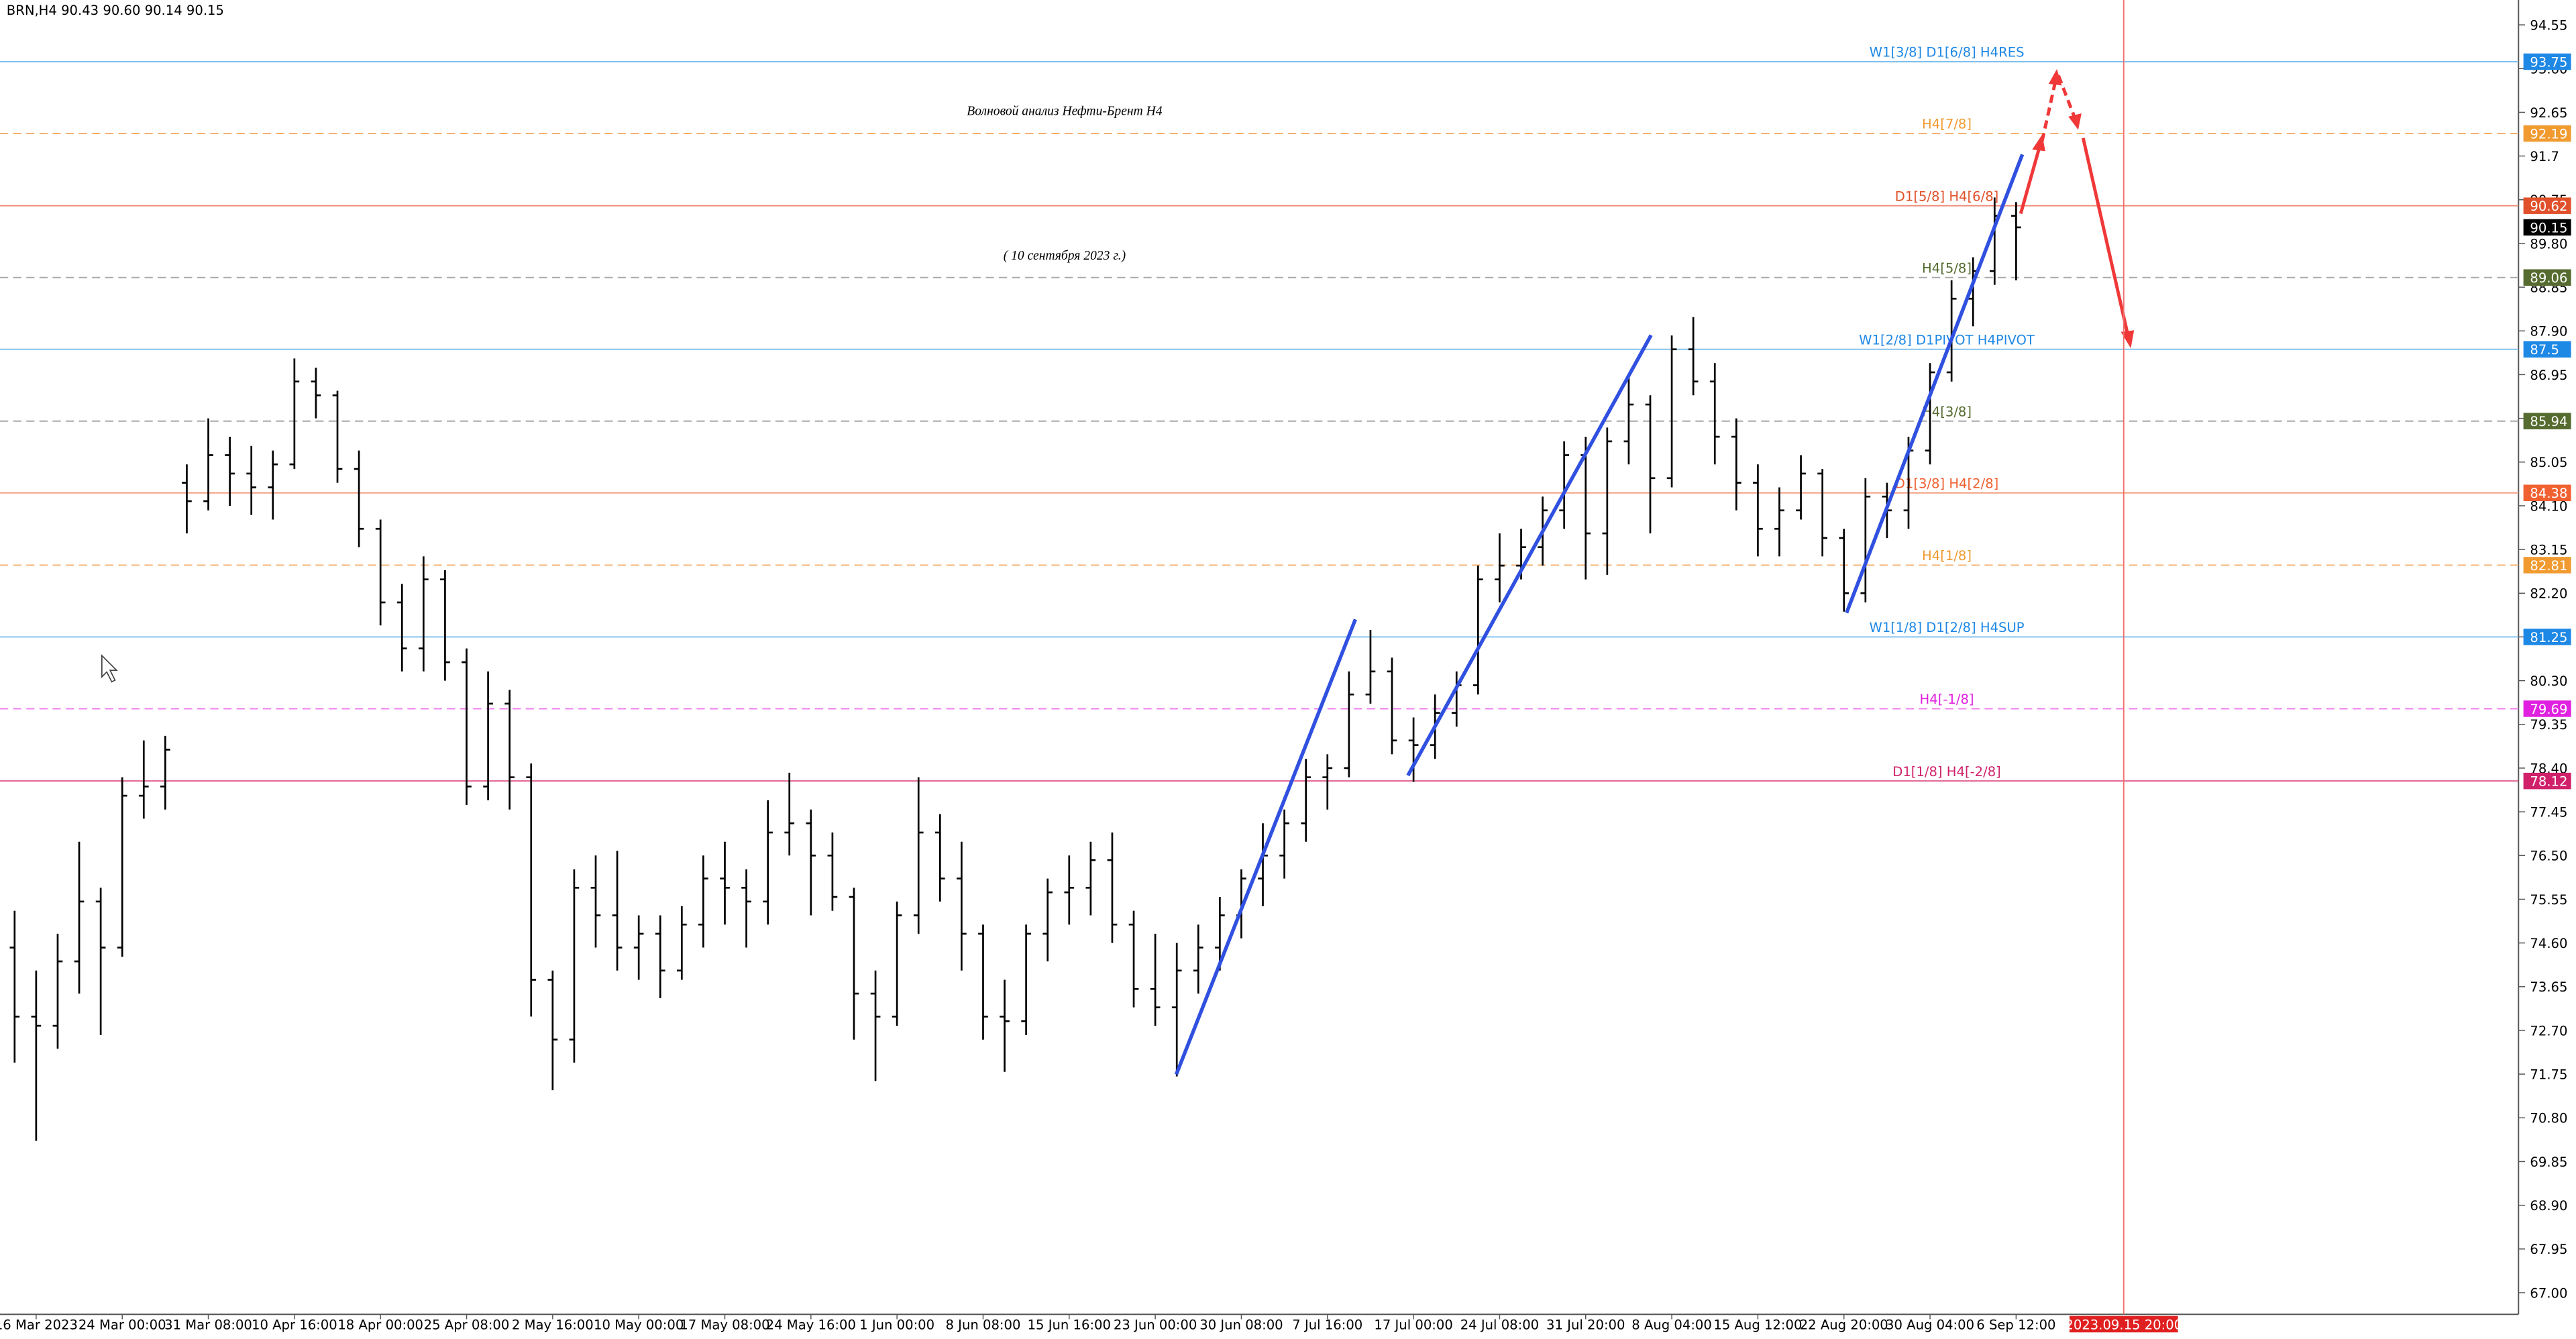  What do you see at coordinates (1757, 1324) in the screenshot?
I see `x-tick-label: 15 Aug 12:00` at bounding box center [1757, 1324].